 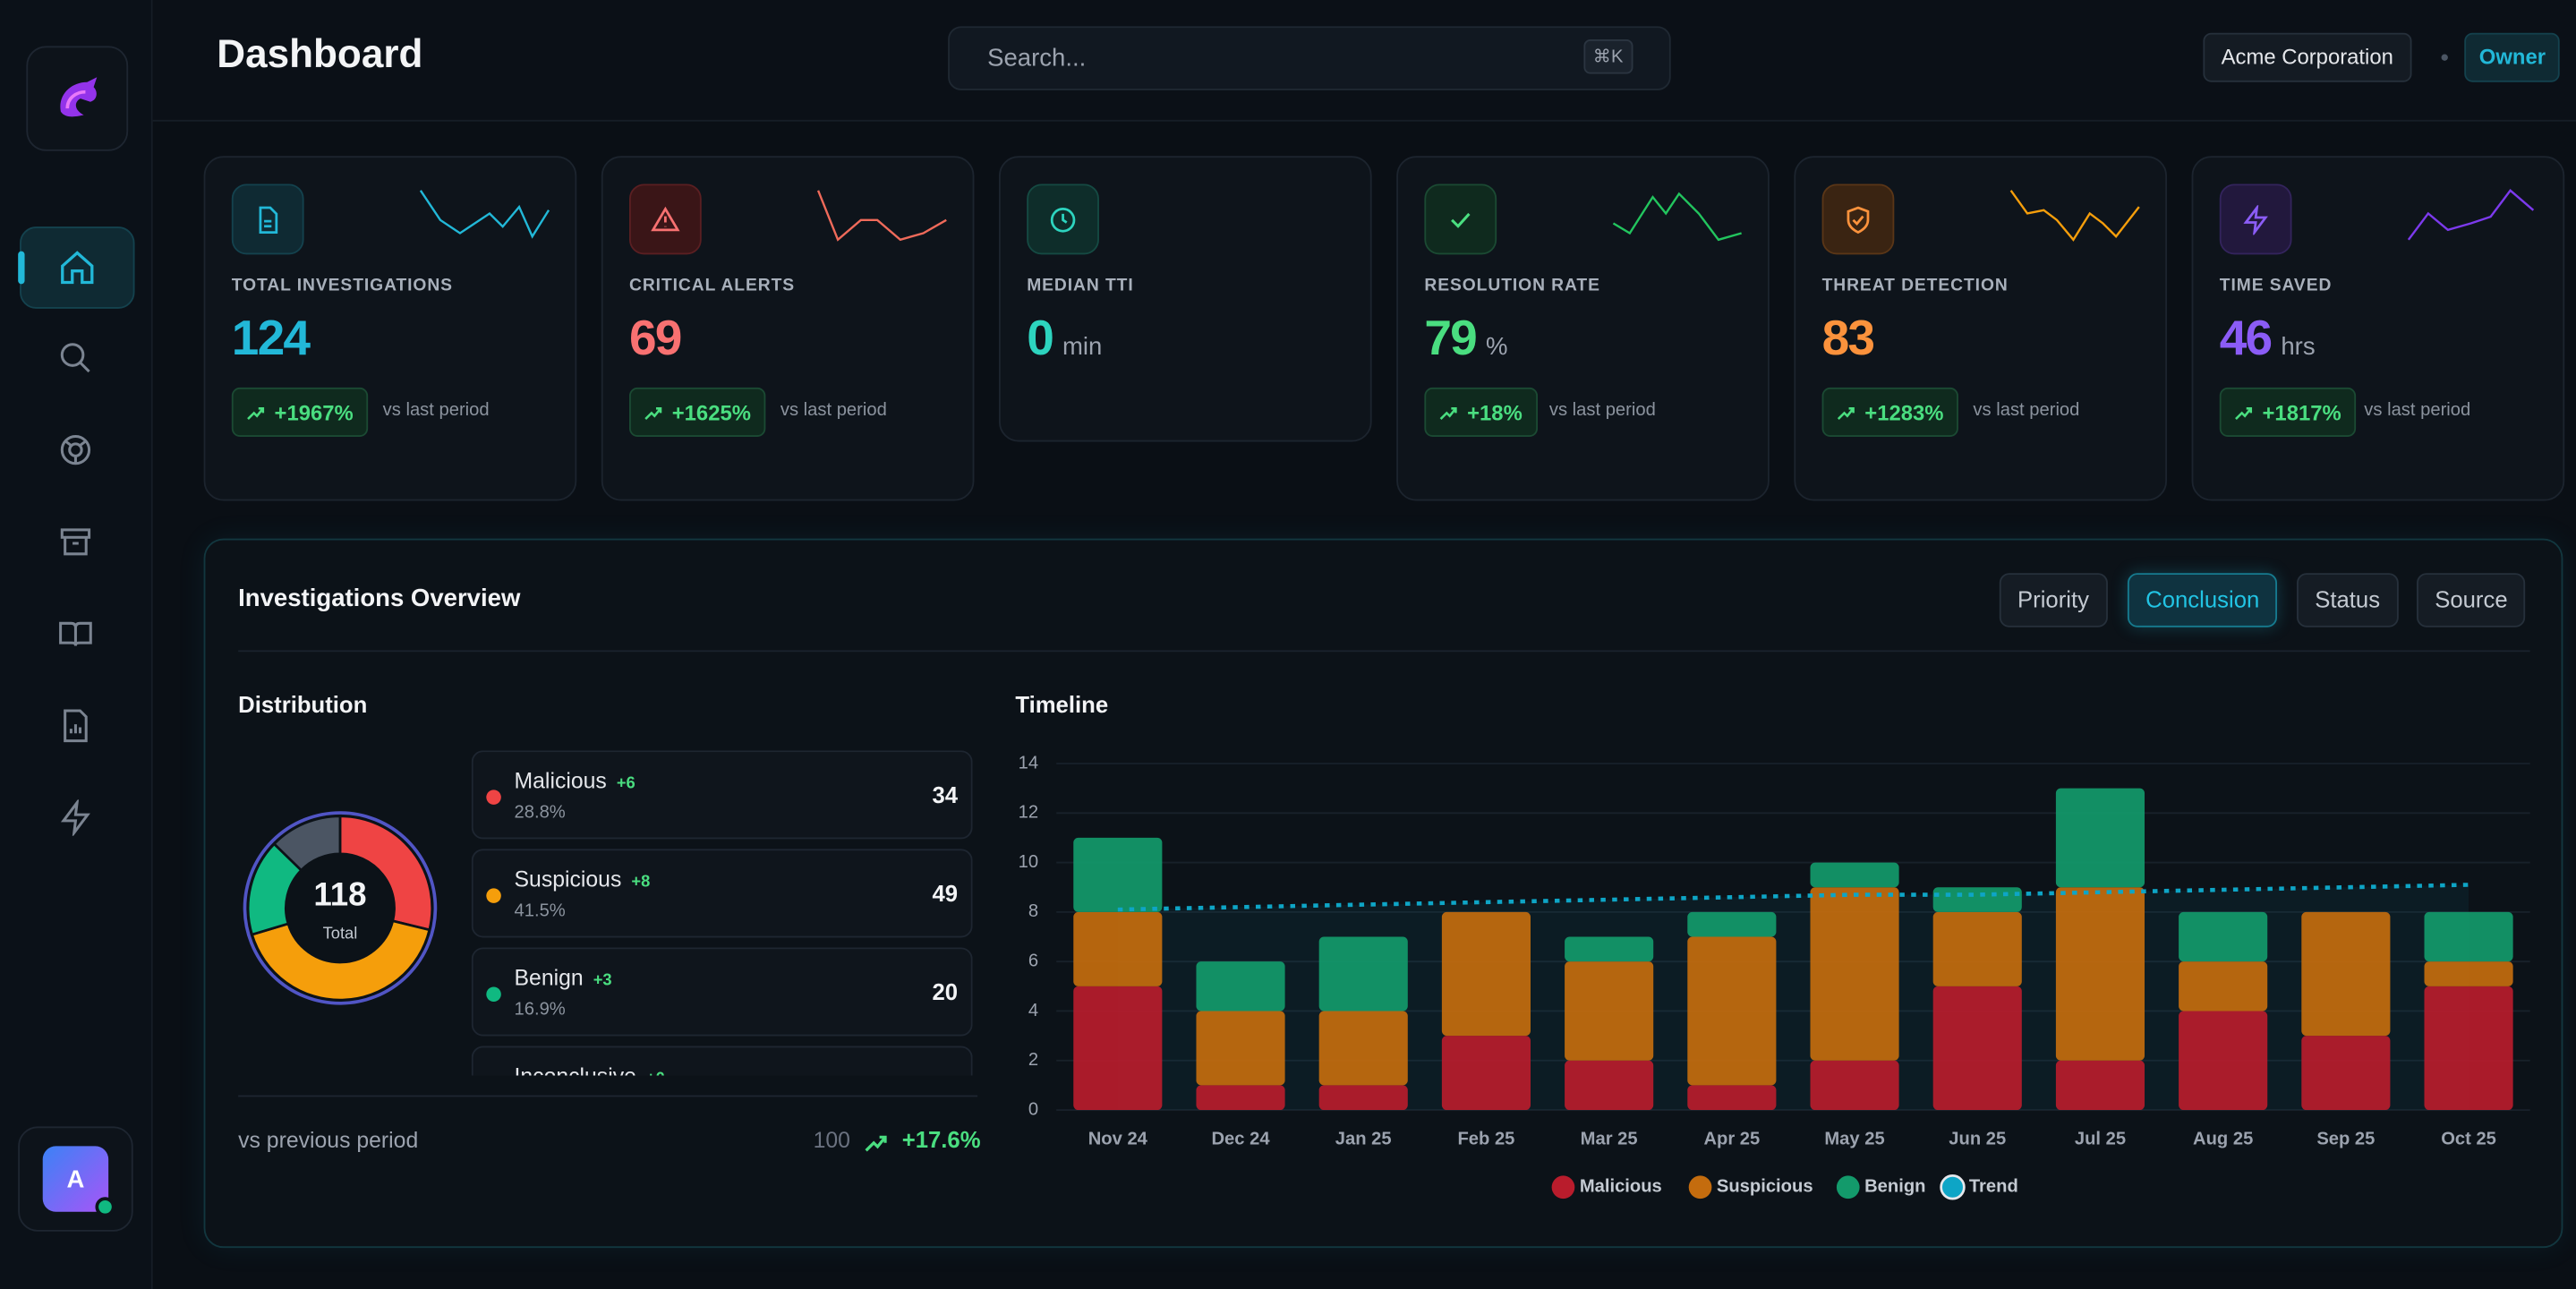 What do you see at coordinates (303, 704) in the screenshot?
I see `section-title: Distribution` at bounding box center [303, 704].